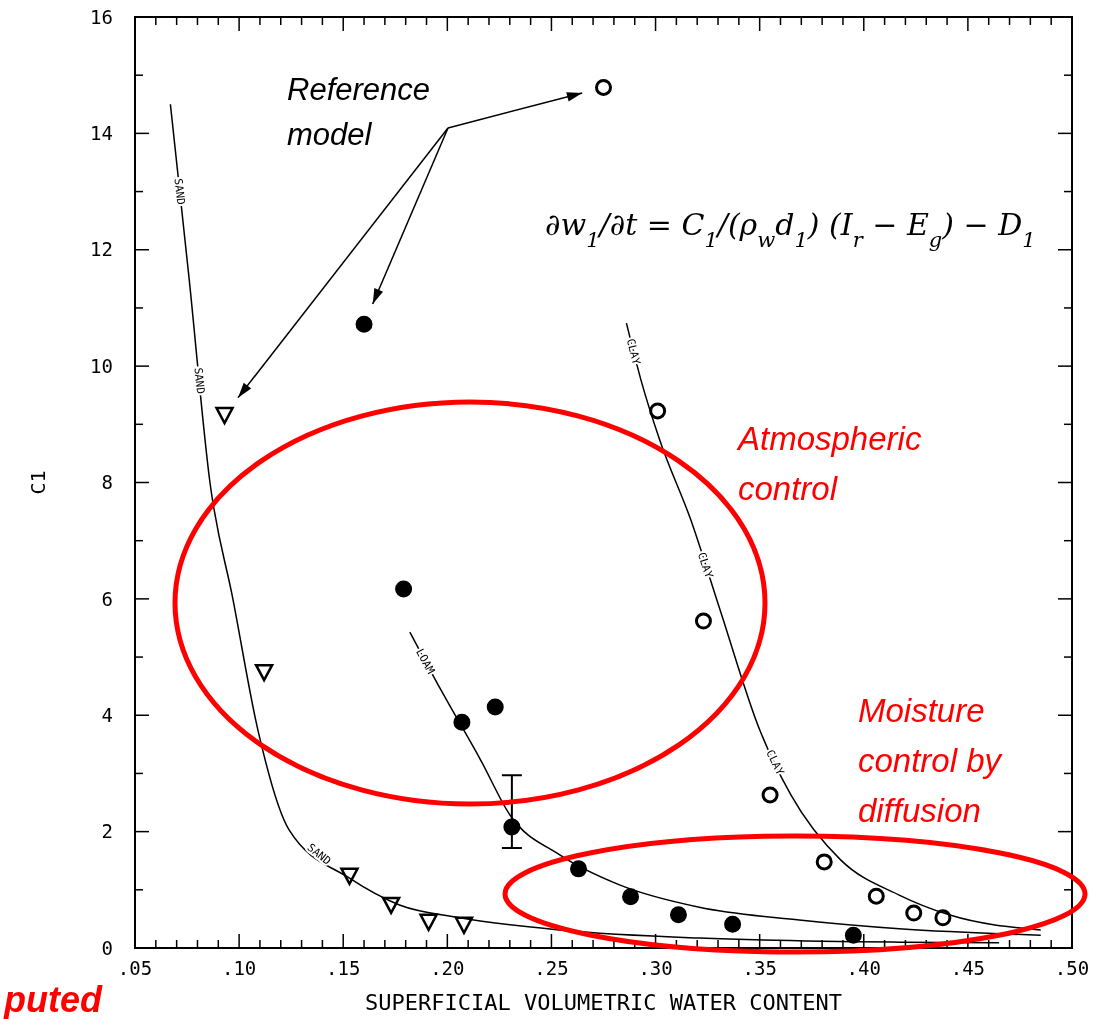 The width and height of the screenshot is (1103, 1019). What do you see at coordinates (101, 16) in the screenshot?
I see `y-tick-label: 16` at bounding box center [101, 16].